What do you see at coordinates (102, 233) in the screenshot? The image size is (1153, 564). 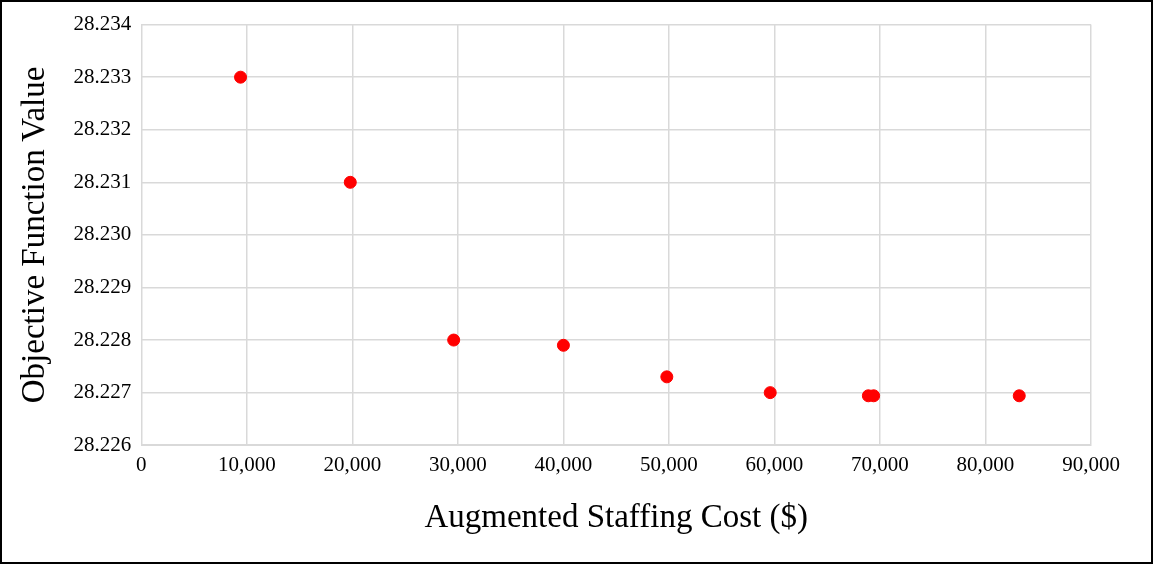 I see `y-tick-label: 28.230` at bounding box center [102, 233].